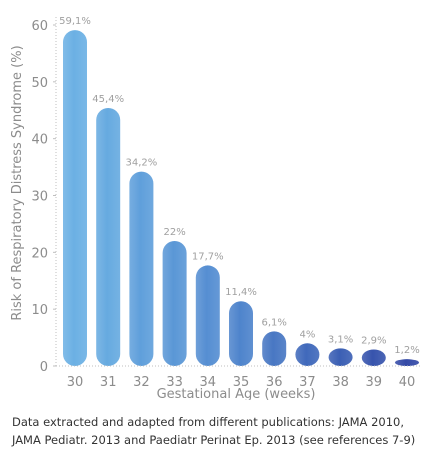 This screenshot has height=461, width=430. What do you see at coordinates (340, 382) in the screenshot?
I see `x-tick-label-38: 38` at bounding box center [340, 382].